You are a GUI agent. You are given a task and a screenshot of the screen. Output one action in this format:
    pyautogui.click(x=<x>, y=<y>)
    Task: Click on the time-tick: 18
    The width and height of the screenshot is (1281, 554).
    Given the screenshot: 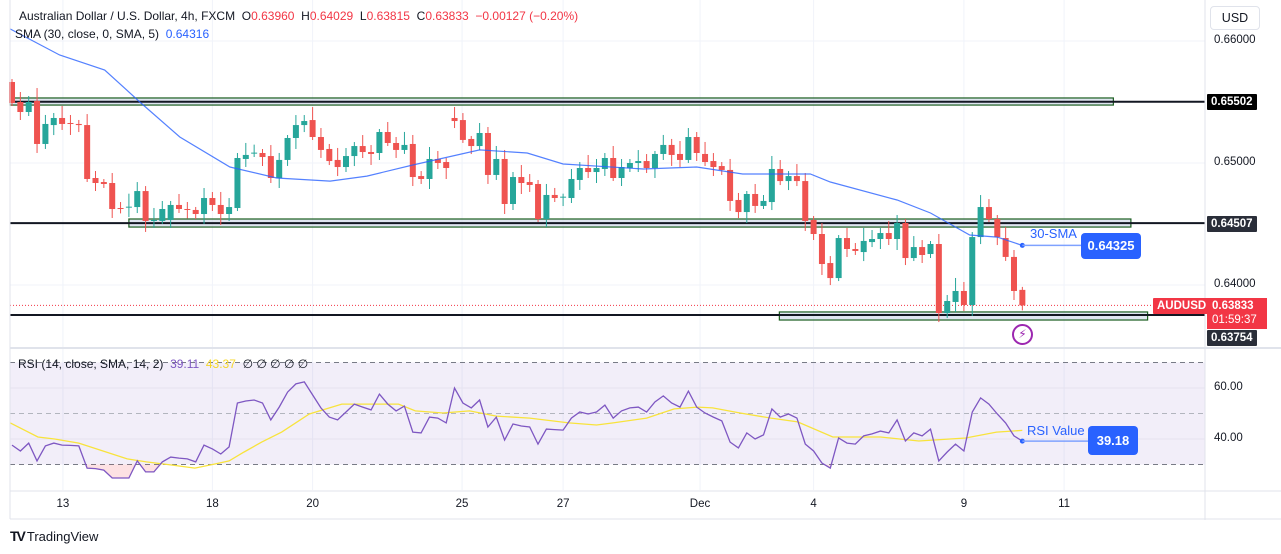 What is the action you would take?
    pyautogui.click(x=212, y=504)
    